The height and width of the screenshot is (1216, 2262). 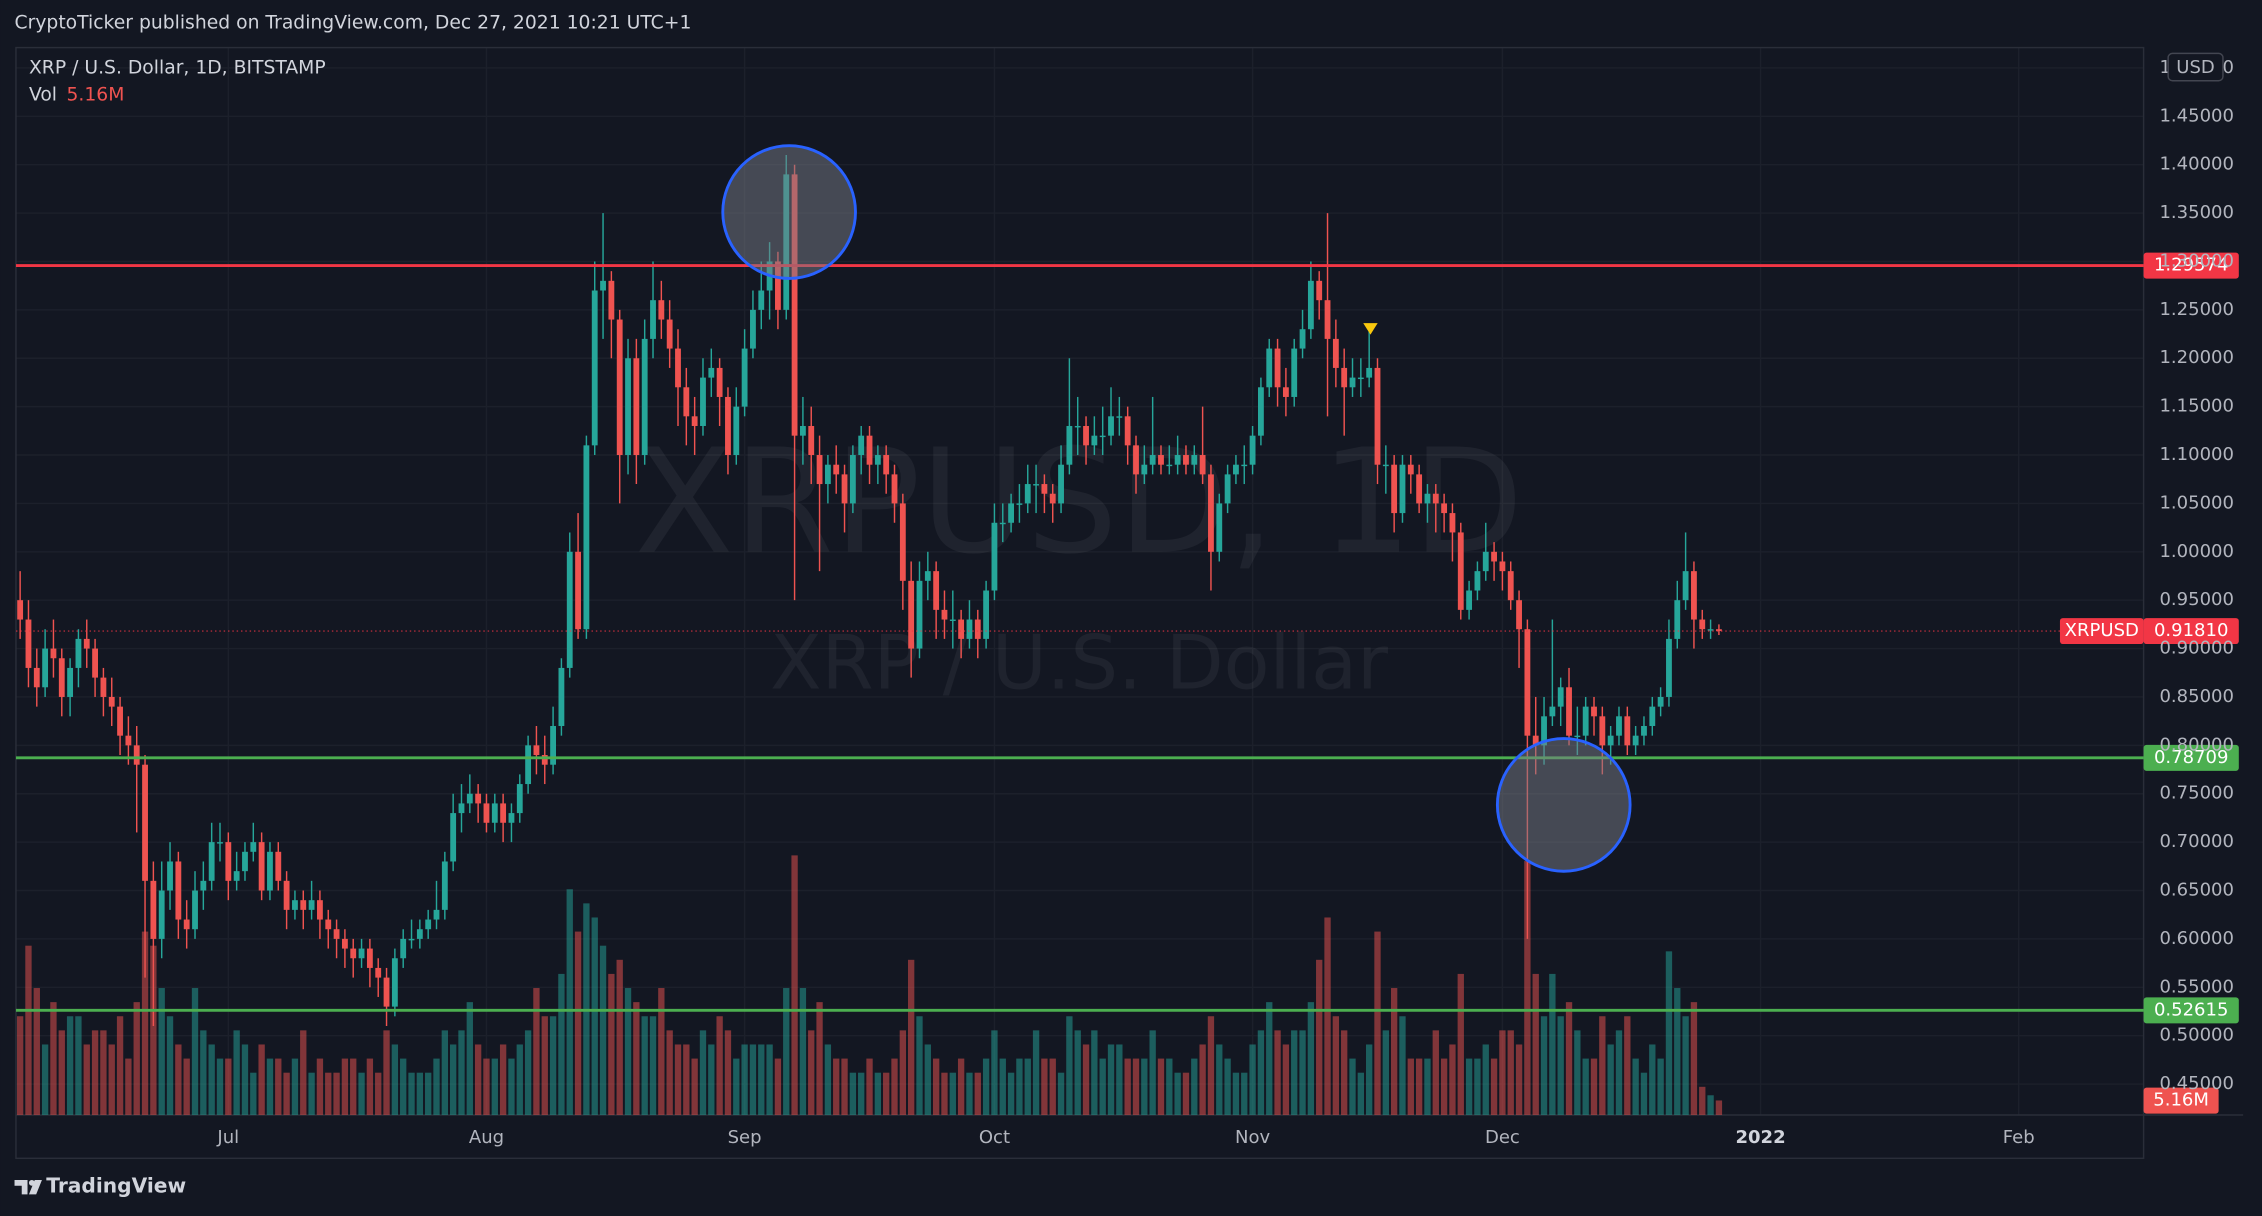 What do you see at coordinates (2196, 890) in the screenshot?
I see `y-tick-label: 0.65000` at bounding box center [2196, 890].